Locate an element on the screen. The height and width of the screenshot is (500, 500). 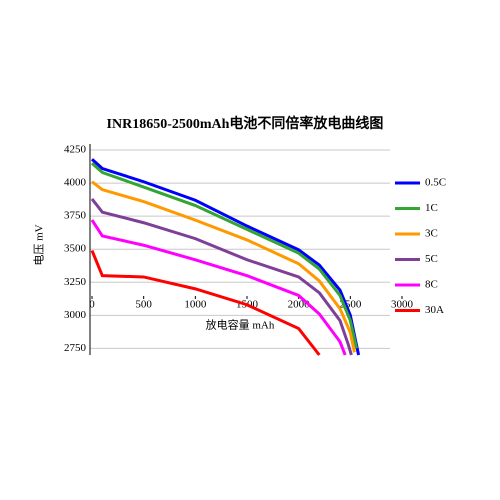
legend-label: 8C is located at coordinates (431, 285).